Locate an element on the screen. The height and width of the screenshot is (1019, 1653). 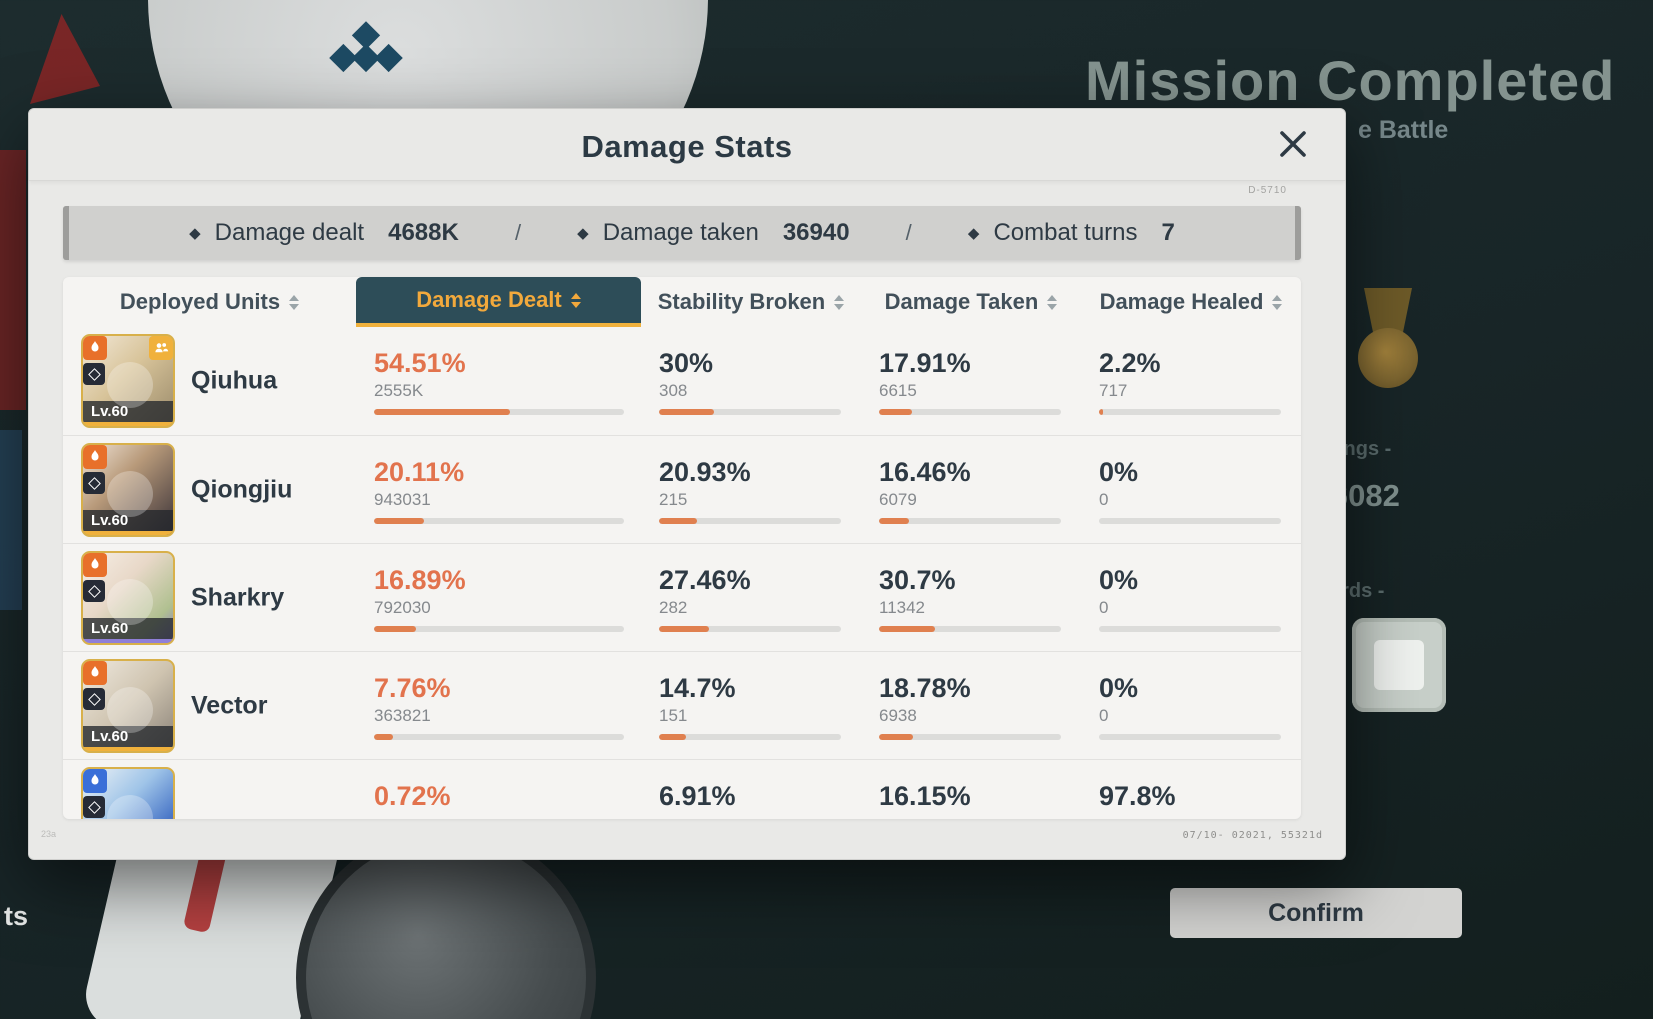
damage-dealt-stat: 0.72% is located at coordinates (499, 799).